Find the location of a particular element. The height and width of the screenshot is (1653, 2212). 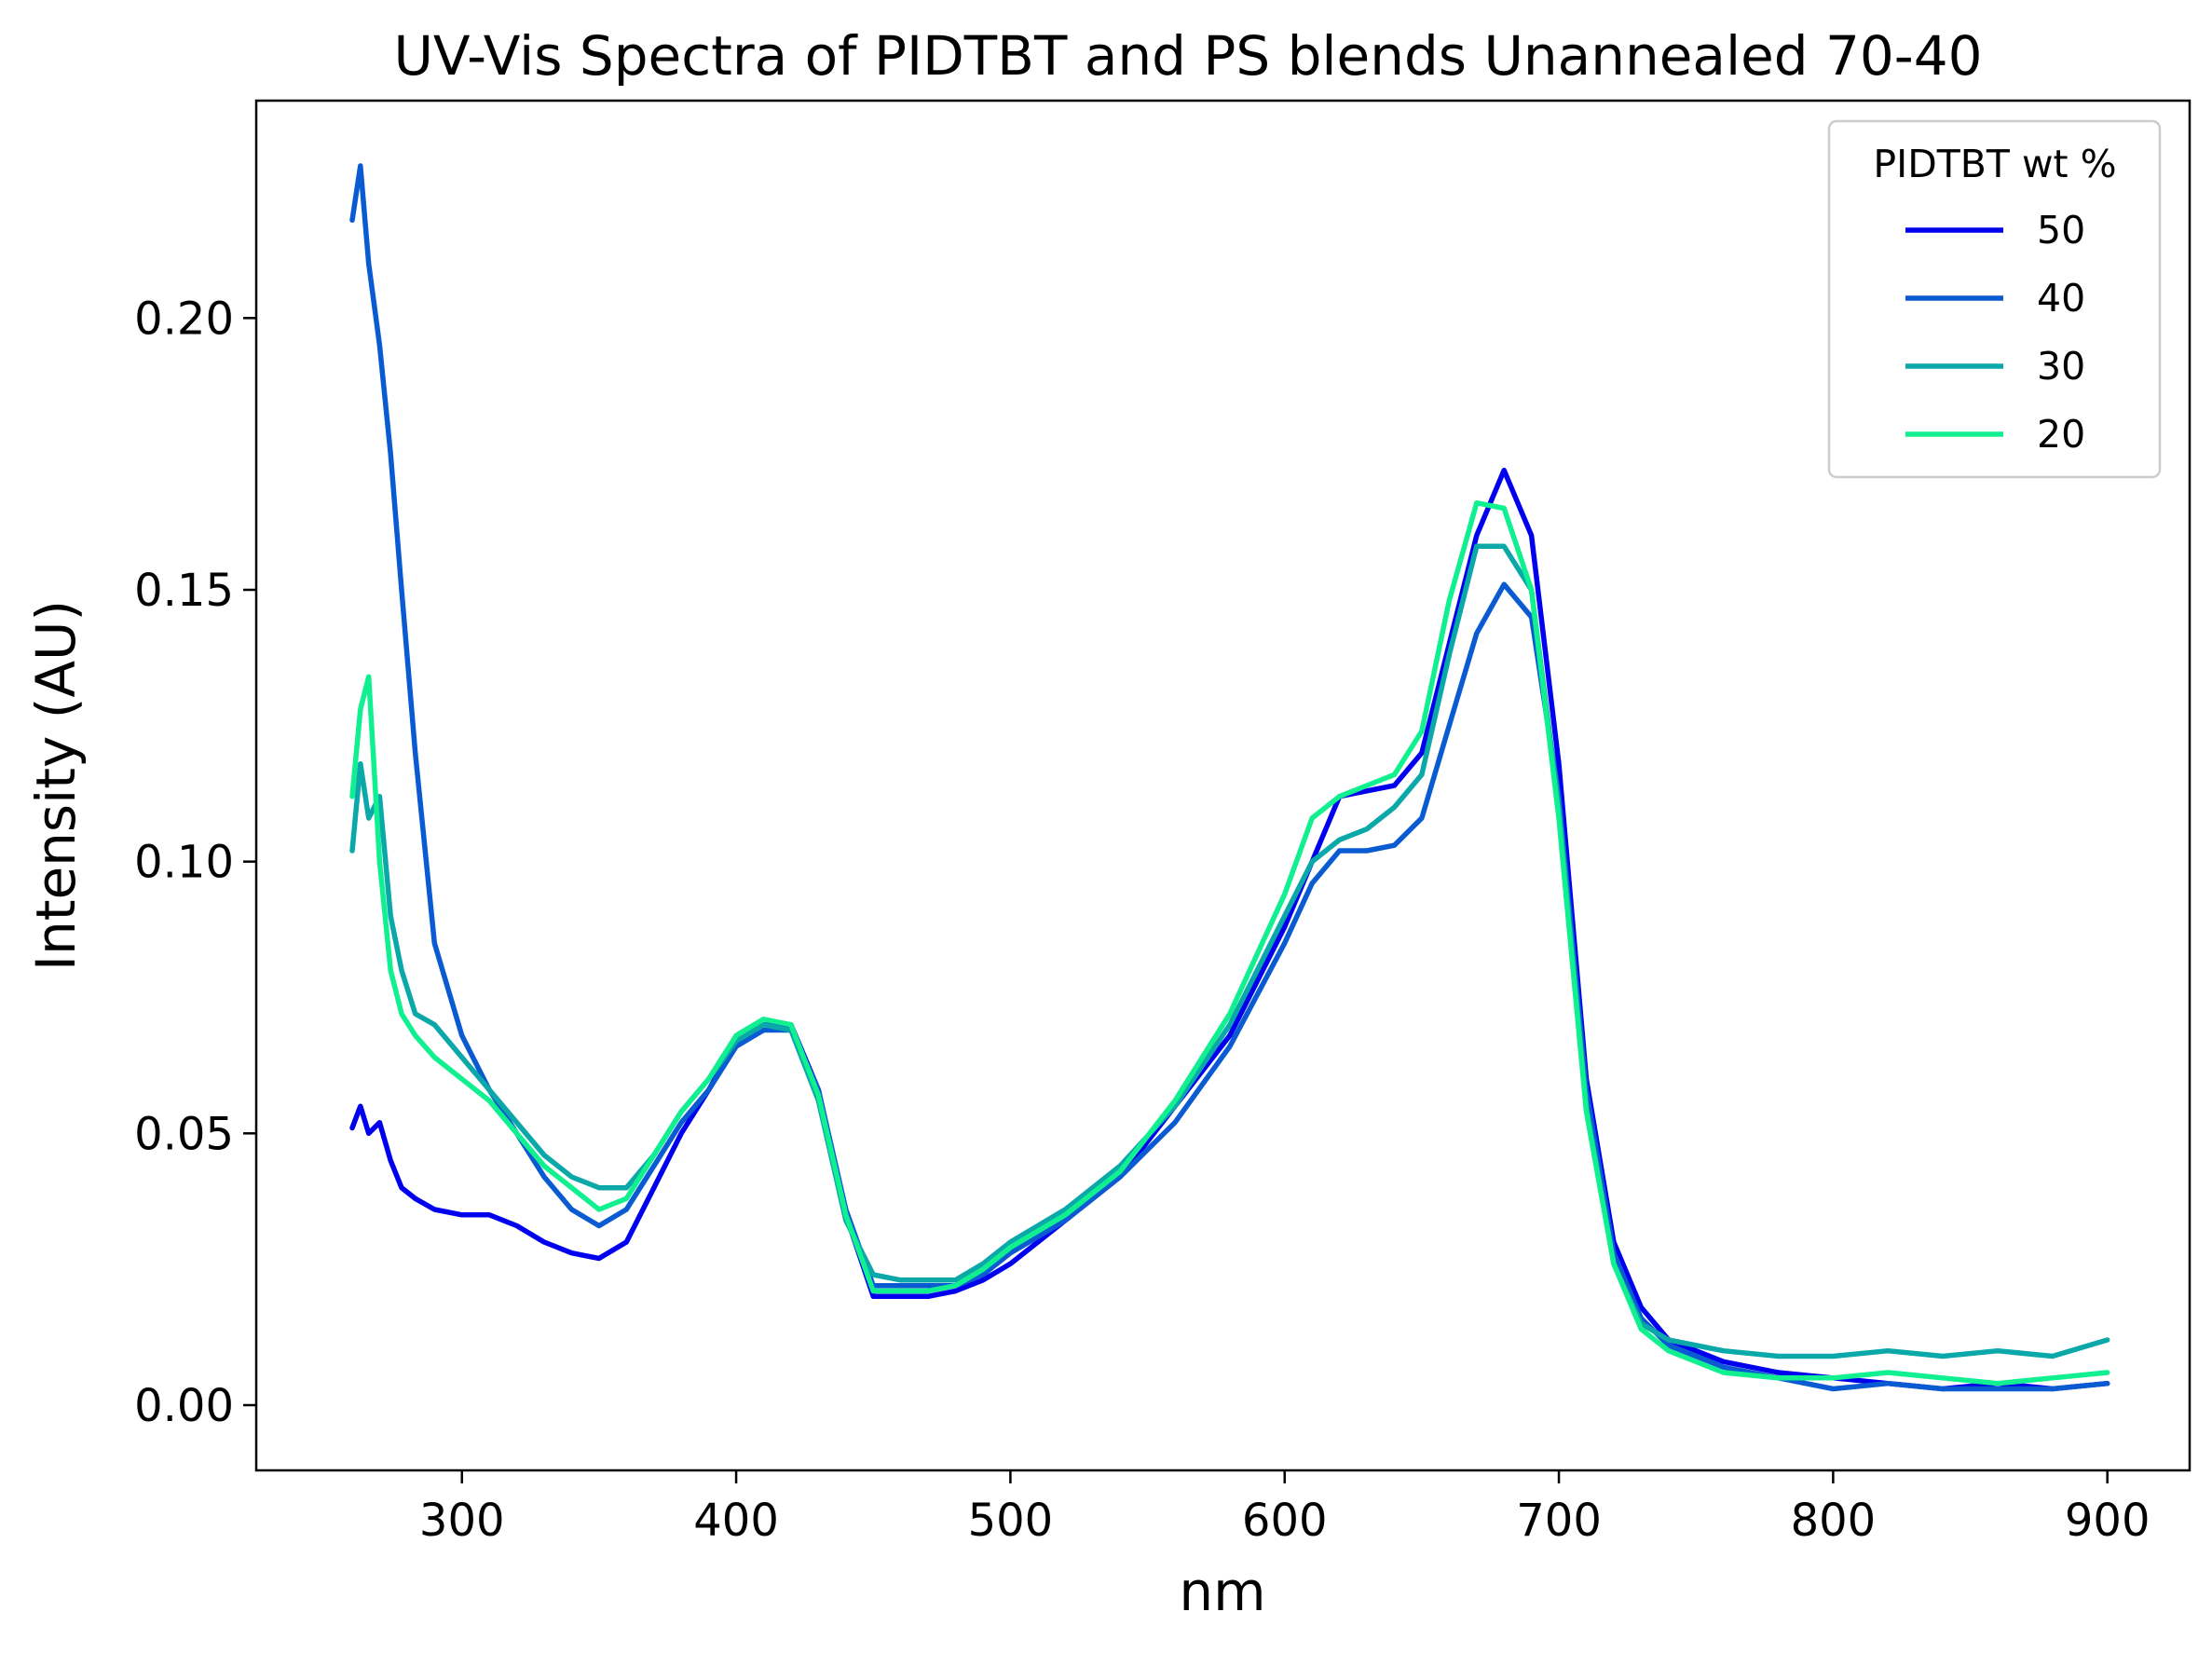

legend-label-20: 20 is located at coordinates (2061, 434).